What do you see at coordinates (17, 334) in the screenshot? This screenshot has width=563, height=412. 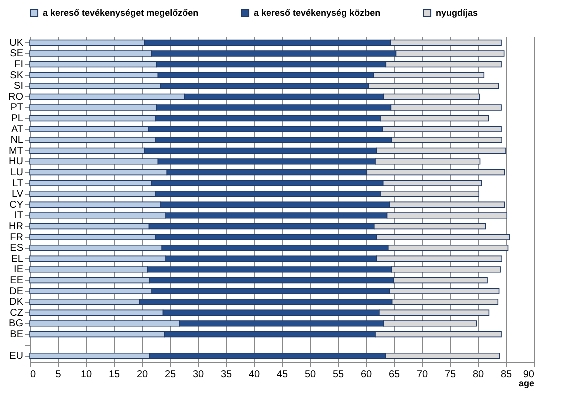 I see `y-tick-label: BE` at bounding box center [17, 334].